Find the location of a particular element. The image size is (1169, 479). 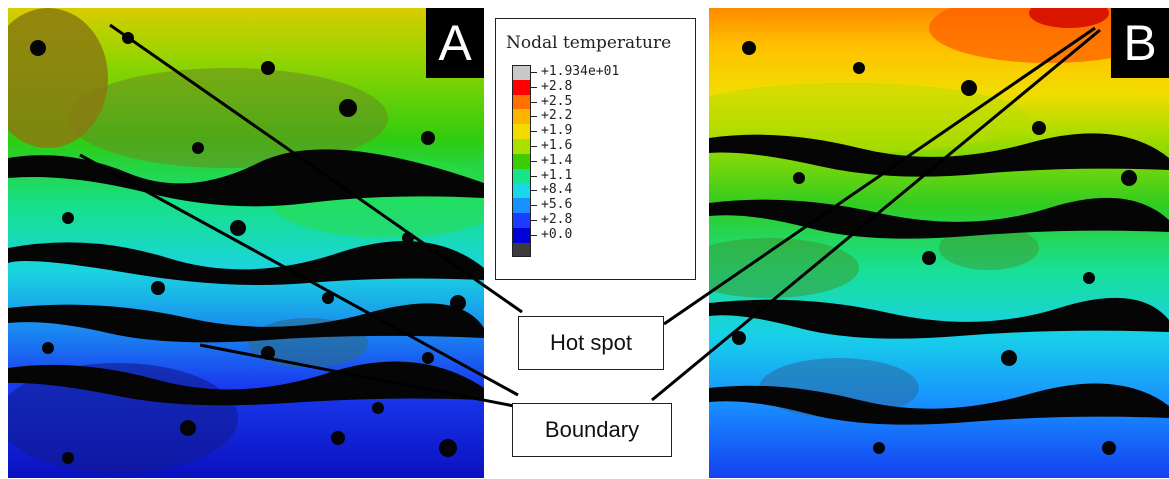

legend-title: Nodal temperature is located at coordinates (589, 43).